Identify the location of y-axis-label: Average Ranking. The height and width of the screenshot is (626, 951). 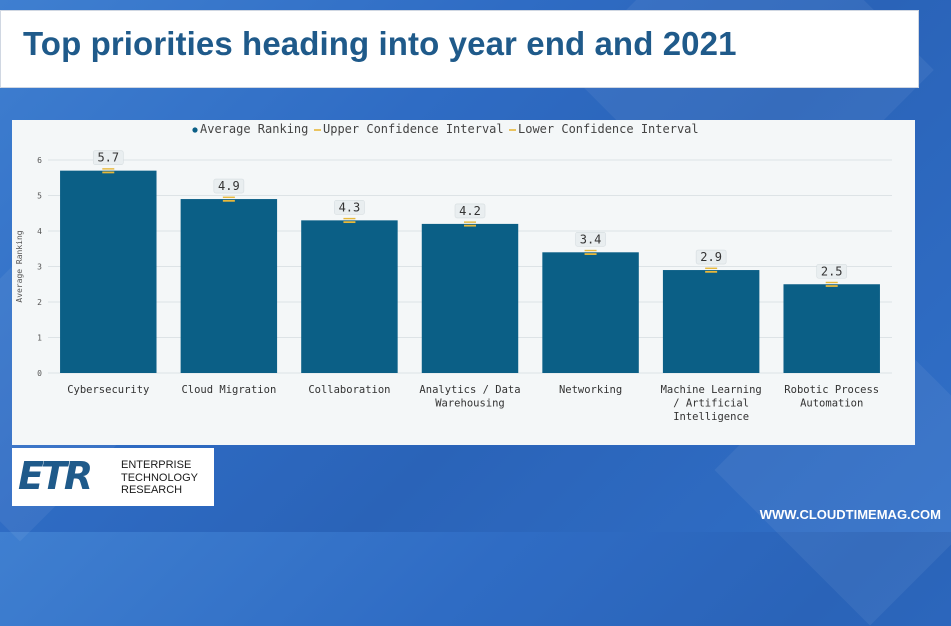
(19, 266).